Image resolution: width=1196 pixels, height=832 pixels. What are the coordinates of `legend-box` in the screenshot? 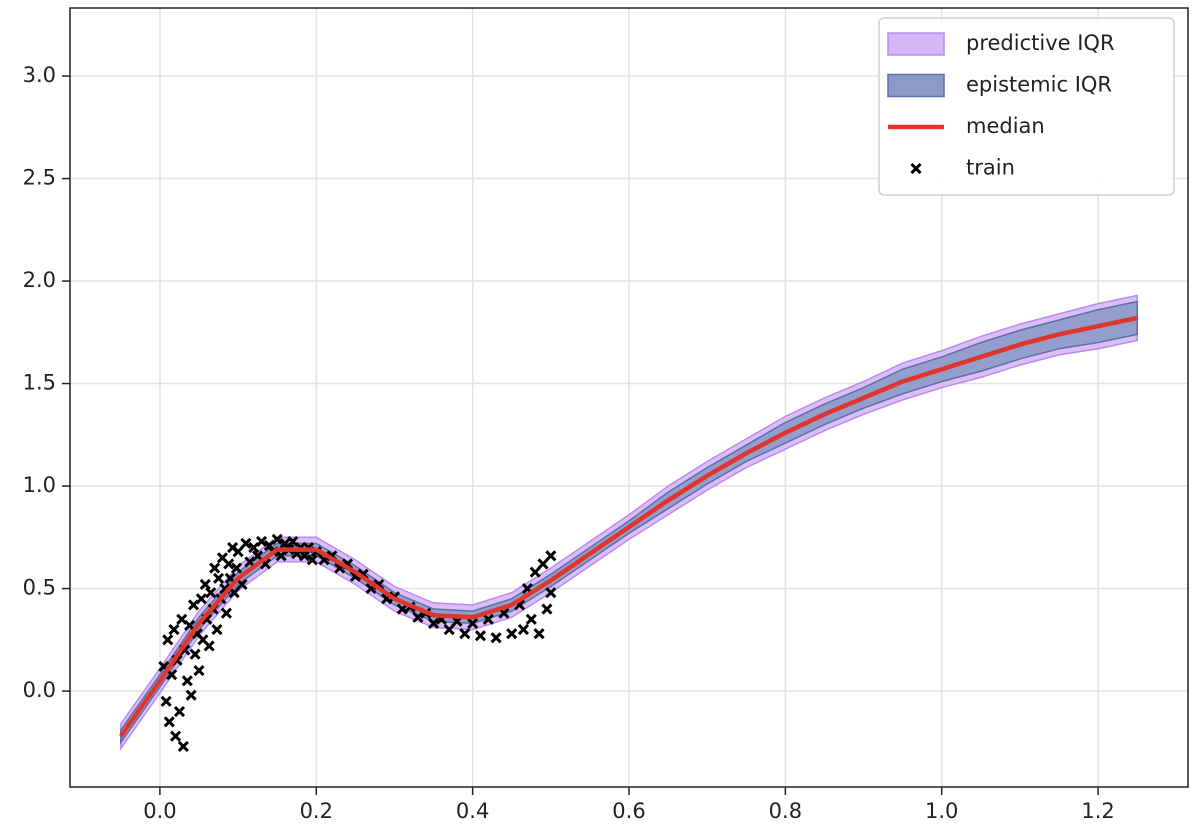 It's located at (1026, 106).